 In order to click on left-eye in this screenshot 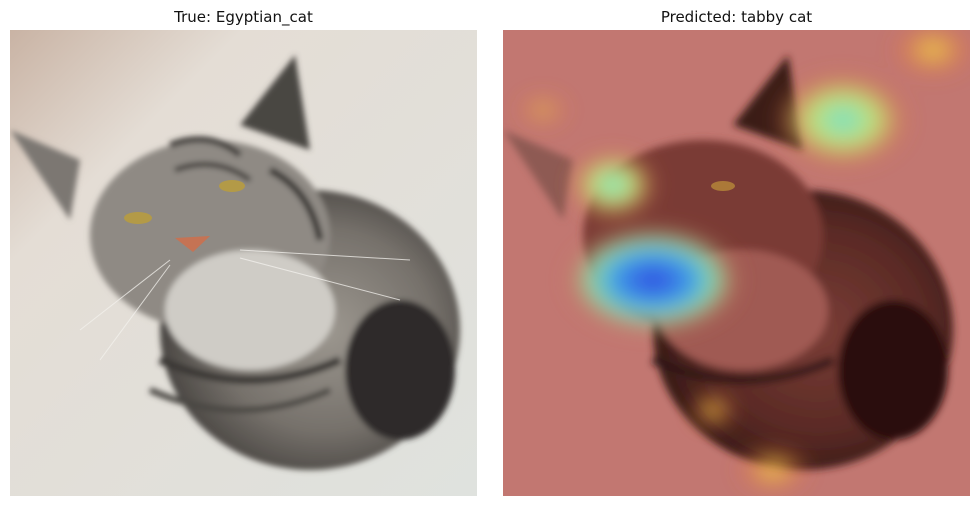, I will do `click(138, 218)`.